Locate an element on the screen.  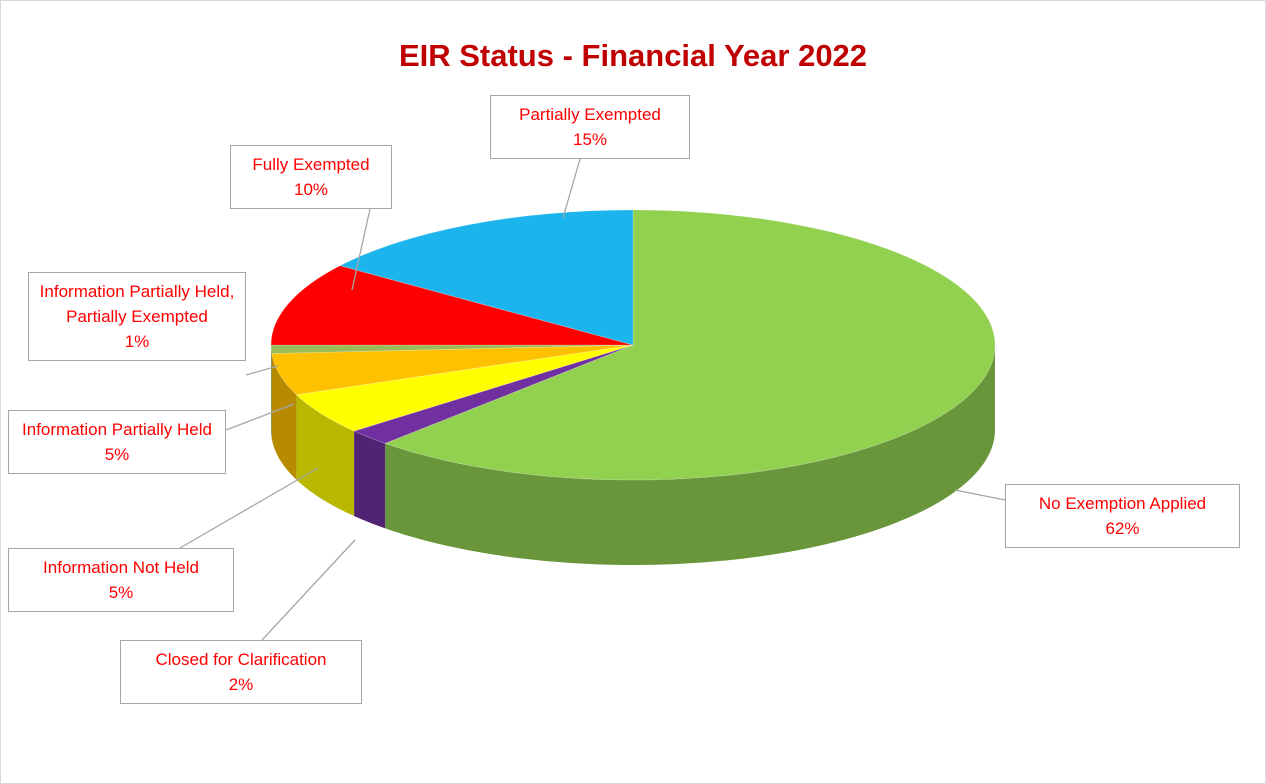
label-value: 62% is located at coordinates (1122, 528).